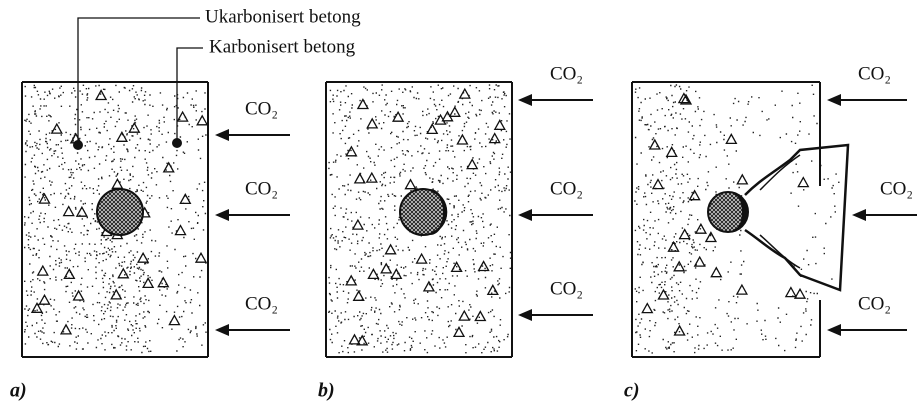 The image size is (917, 405). What do you see at coordinates (18, 391) in the screenshot?
I see `panel-label: a)` at bounding box center [18, 391].